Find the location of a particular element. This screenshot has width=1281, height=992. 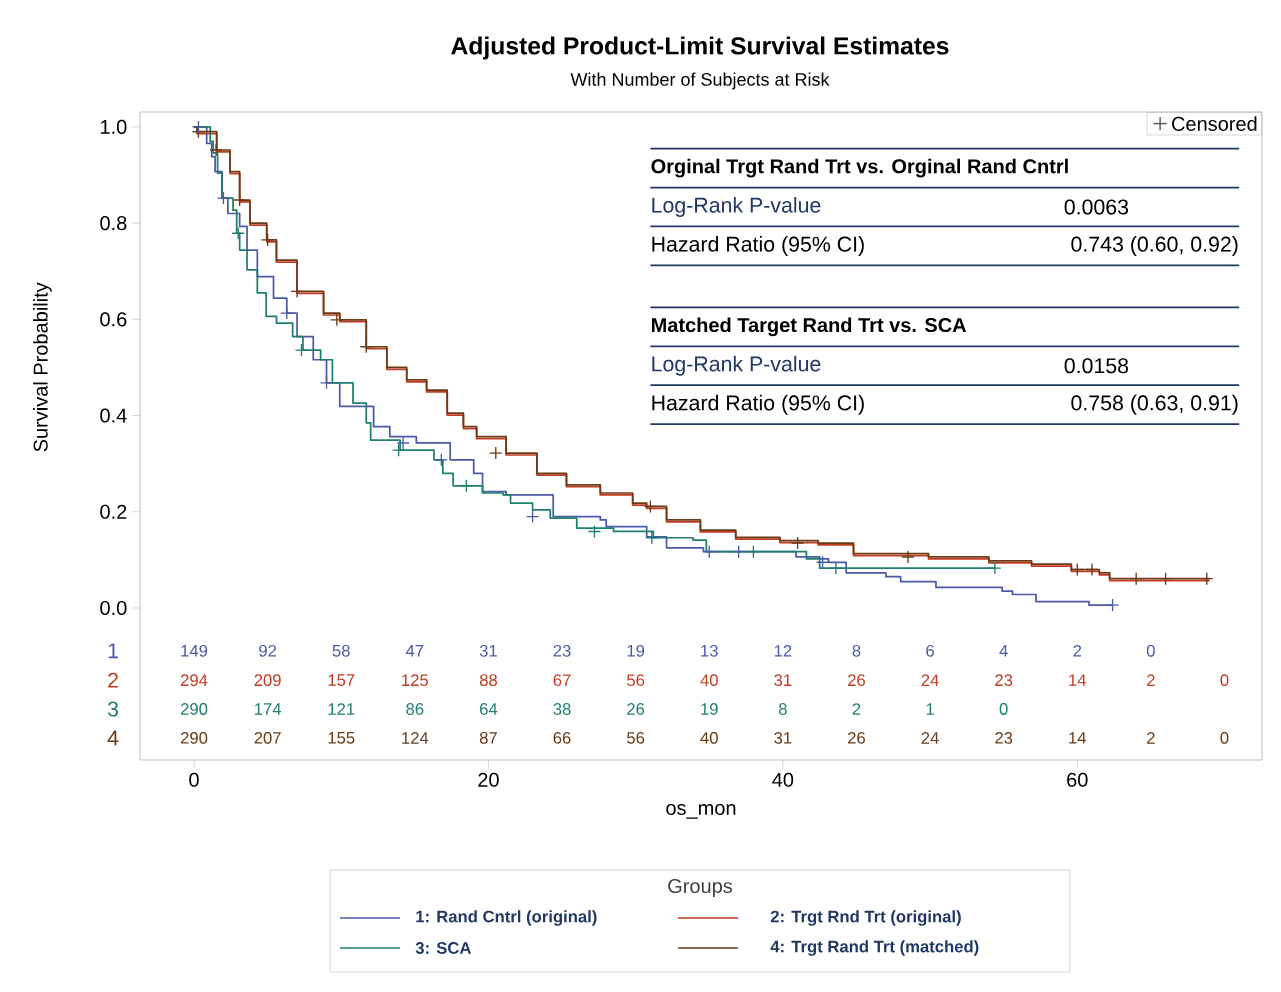

annotation: 67 is located at coordinates (562, 680).